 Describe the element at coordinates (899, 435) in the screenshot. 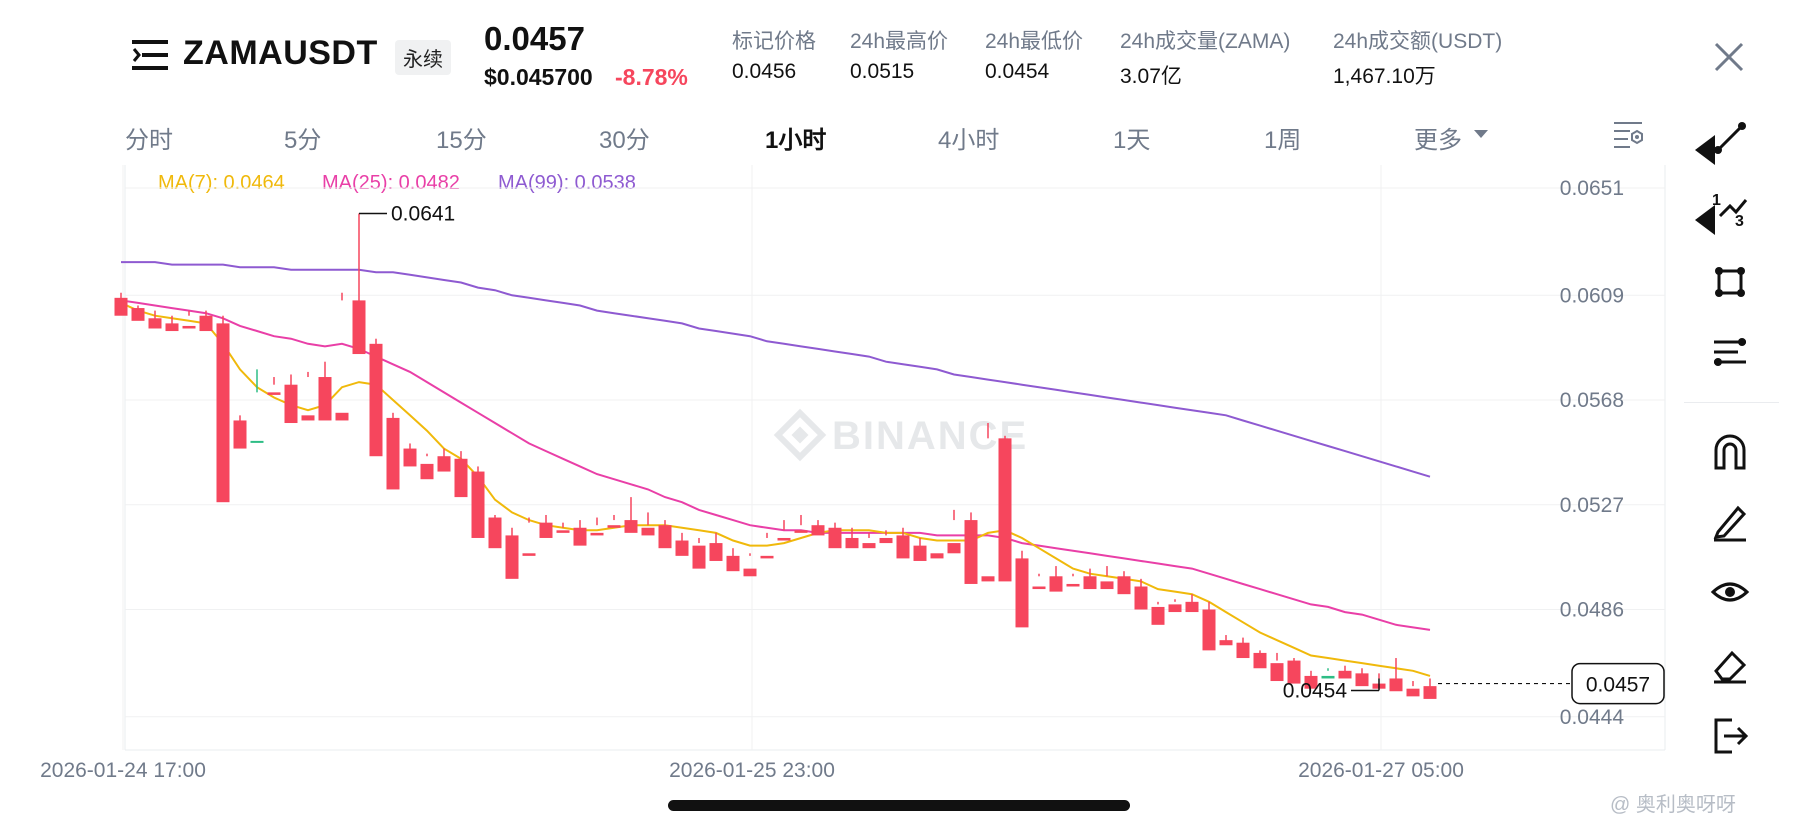

I see `binance-watermark: BINANCE` at that location.